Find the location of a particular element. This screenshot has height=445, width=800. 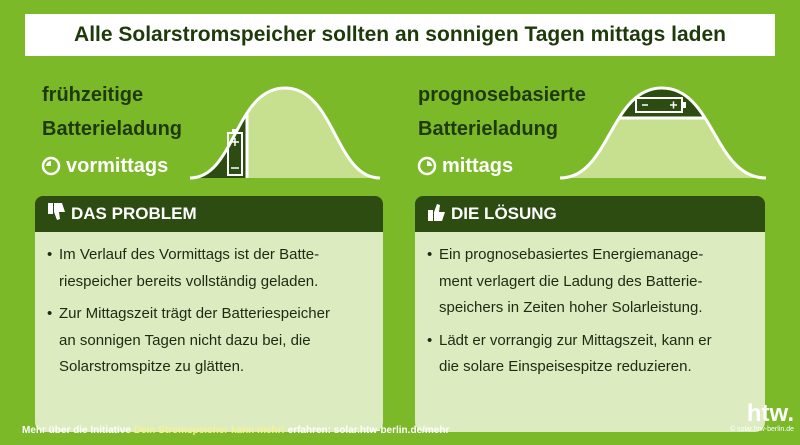

footer-text: erfahren: solar.htw-berlin.de/mehr is located at coordinates (368, 430).